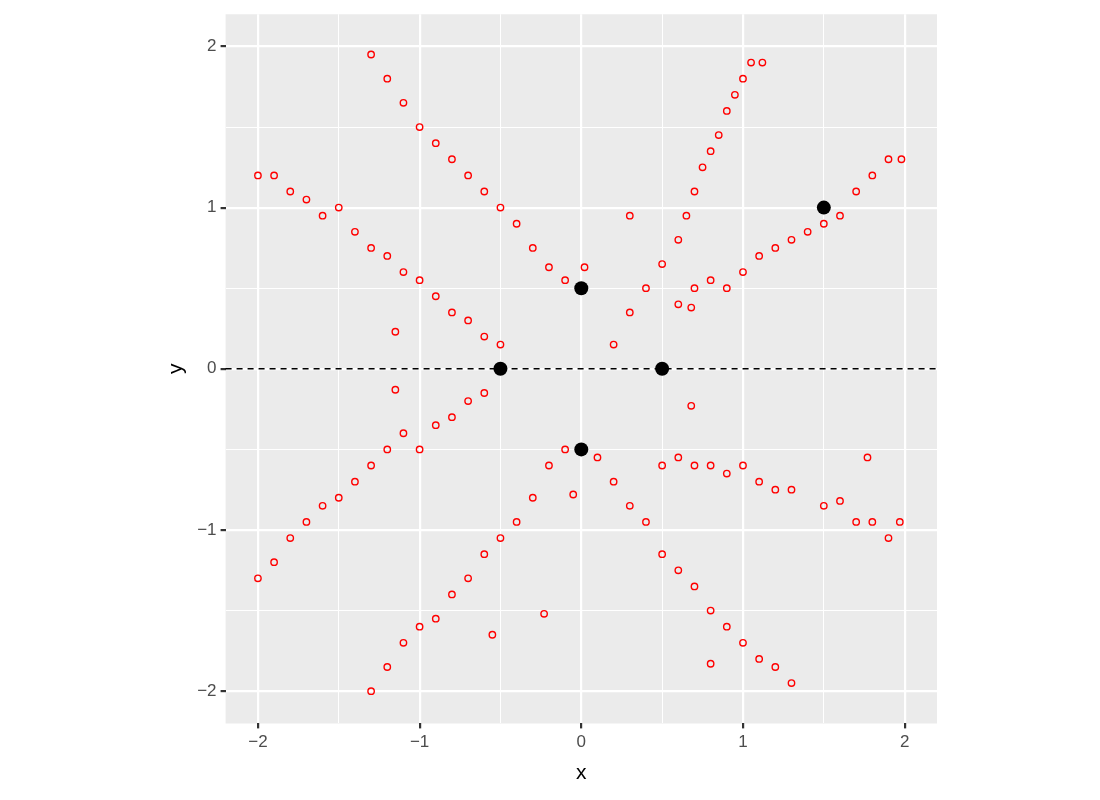 The image size is (1100, 800). What do you see at coordinates (419, 742) in the screenshot?
I see `x-tick-label: −1` at bounding box center [419, 742].